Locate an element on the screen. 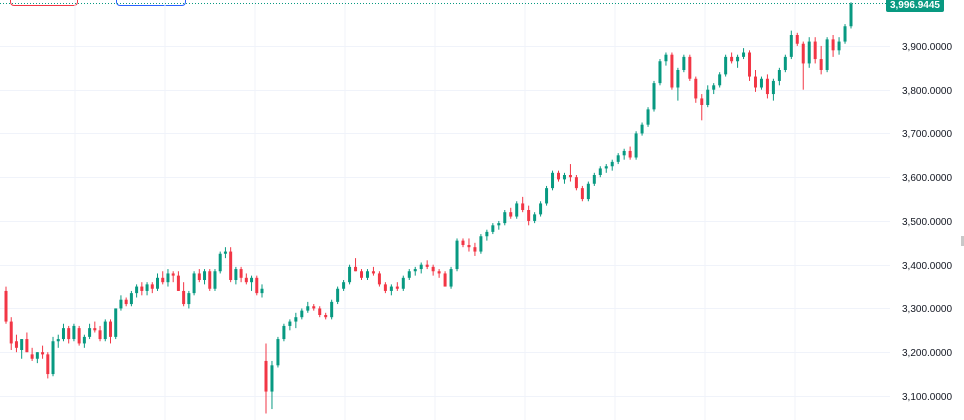 Image resolution: width=964 pixels, height=420 pixels. y-tick-label: 3,500.0000 is located at coordinates (927, 222).